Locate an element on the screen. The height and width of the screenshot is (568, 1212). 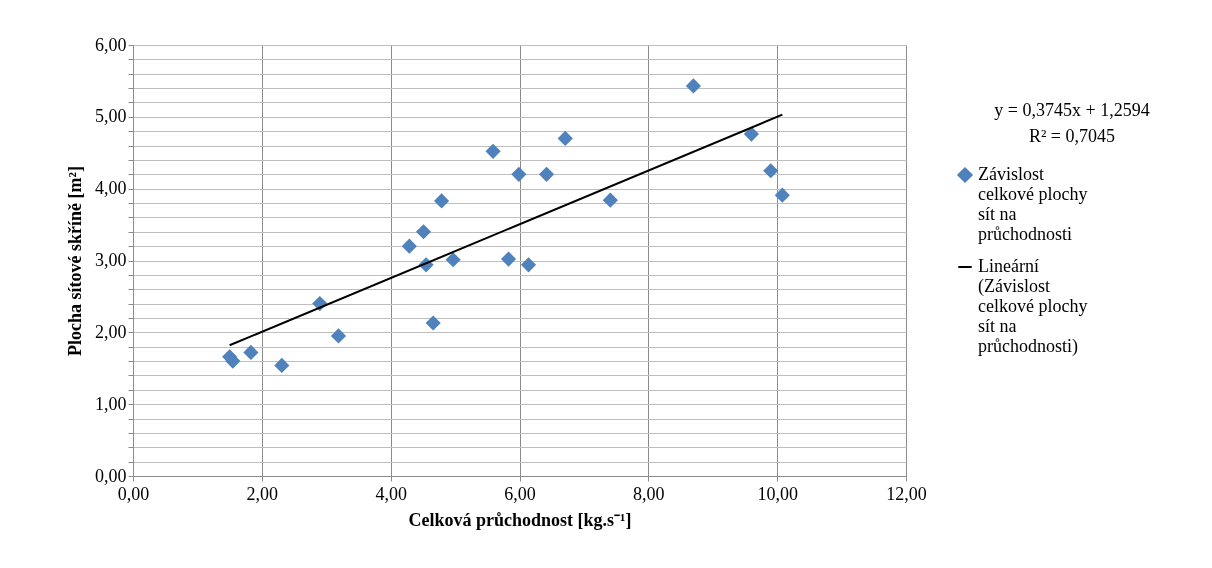
y-tick-label: 0,00 is located at coordinates (111, 475).